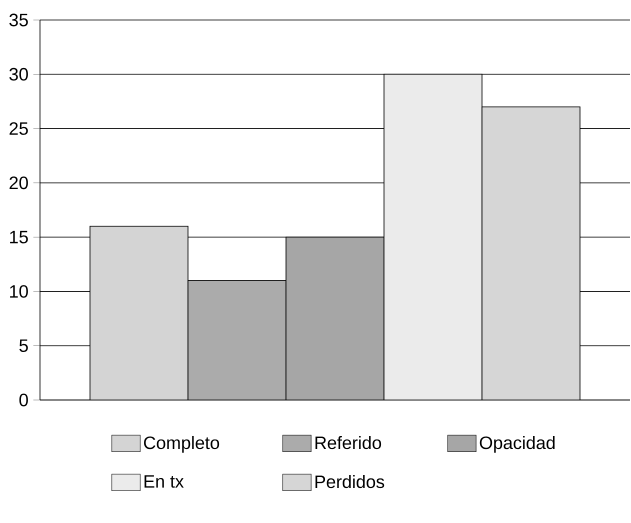 This screenshot has width=631, height=523. What do you see at coordinates (349, 443) in the screenshot?
I see `legend-label: Referido` at bounding box center [349, 443].